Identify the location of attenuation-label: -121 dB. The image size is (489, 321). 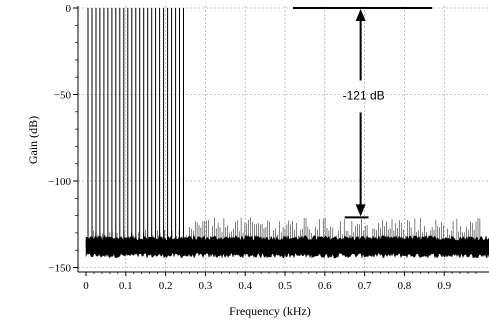
(364, 96).